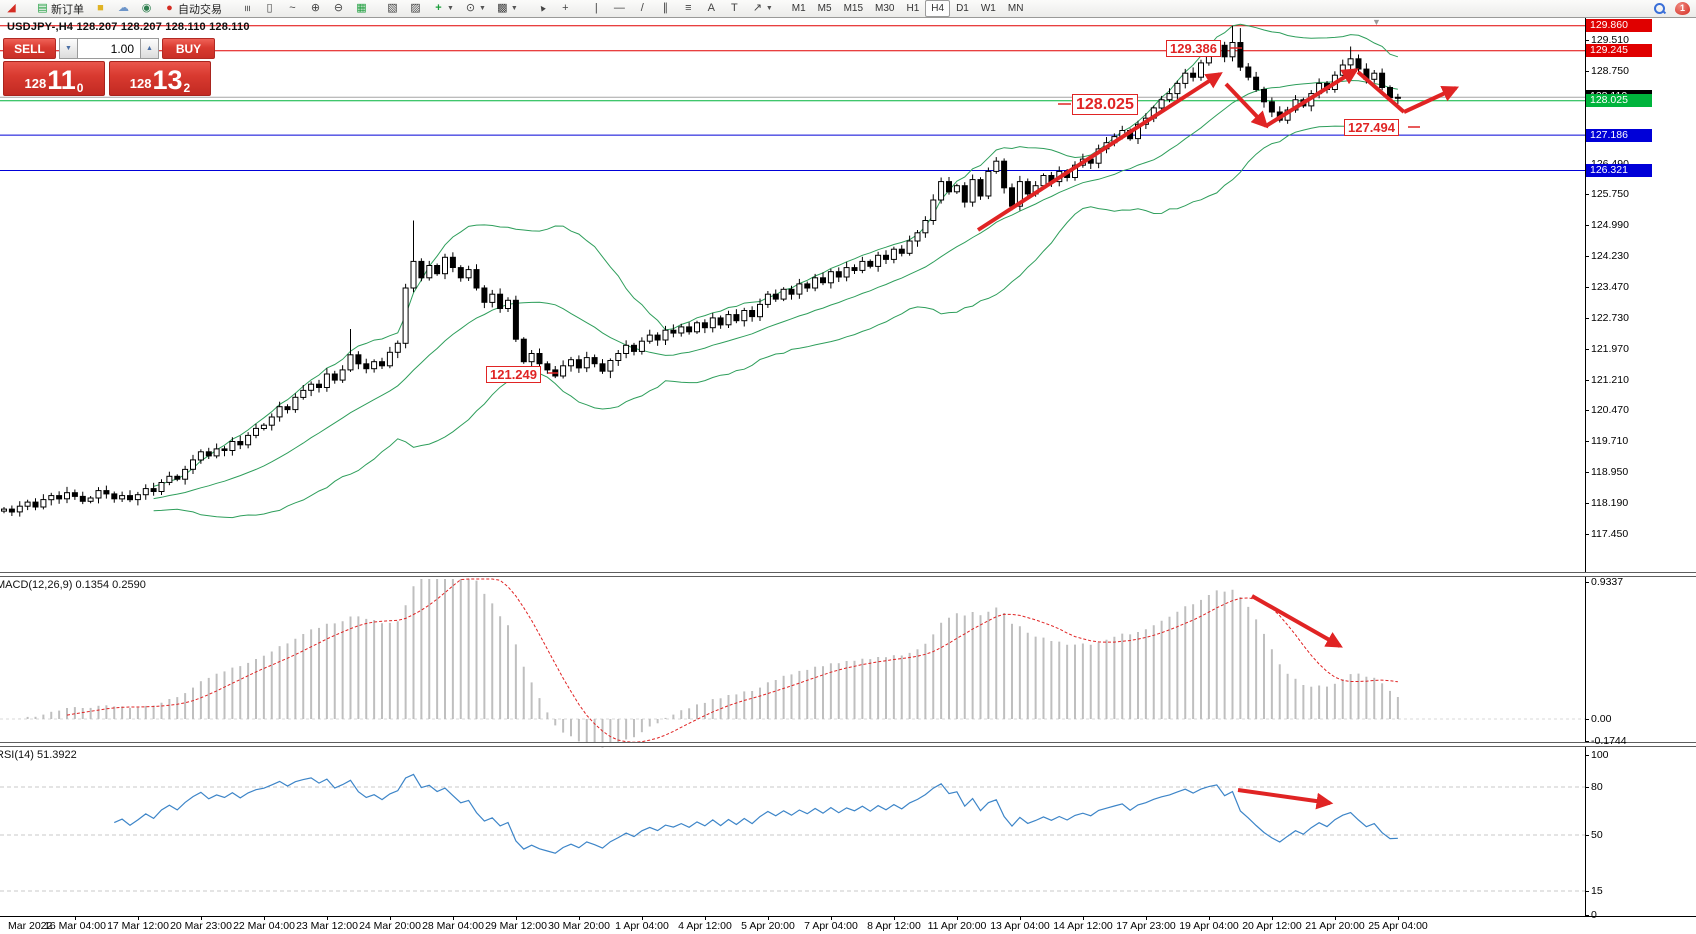 The image size is (1696, 934). I want to click on sell-button: SELL, so click(29, 48).